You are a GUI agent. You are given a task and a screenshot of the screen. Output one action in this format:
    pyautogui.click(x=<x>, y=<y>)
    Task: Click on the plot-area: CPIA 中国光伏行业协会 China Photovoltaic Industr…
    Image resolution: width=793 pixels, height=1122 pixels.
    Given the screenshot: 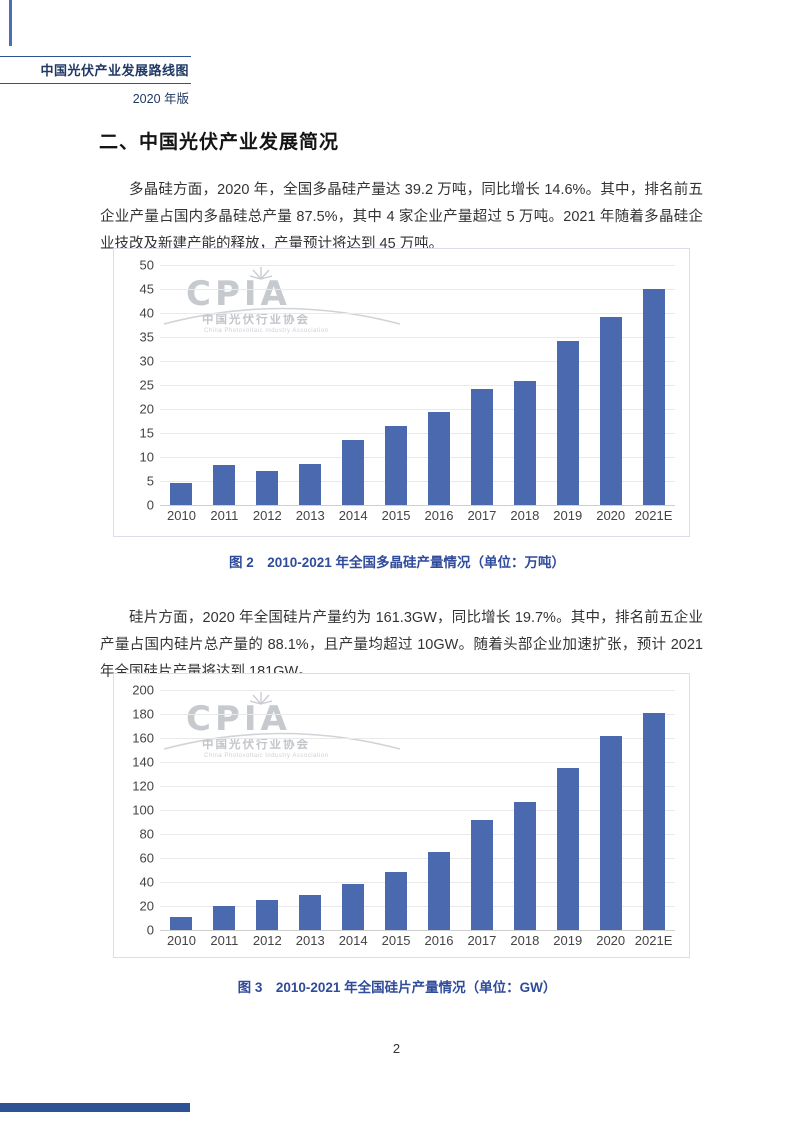 What is the action you would take?
    pyautogui.click(x=417, y=385)
    